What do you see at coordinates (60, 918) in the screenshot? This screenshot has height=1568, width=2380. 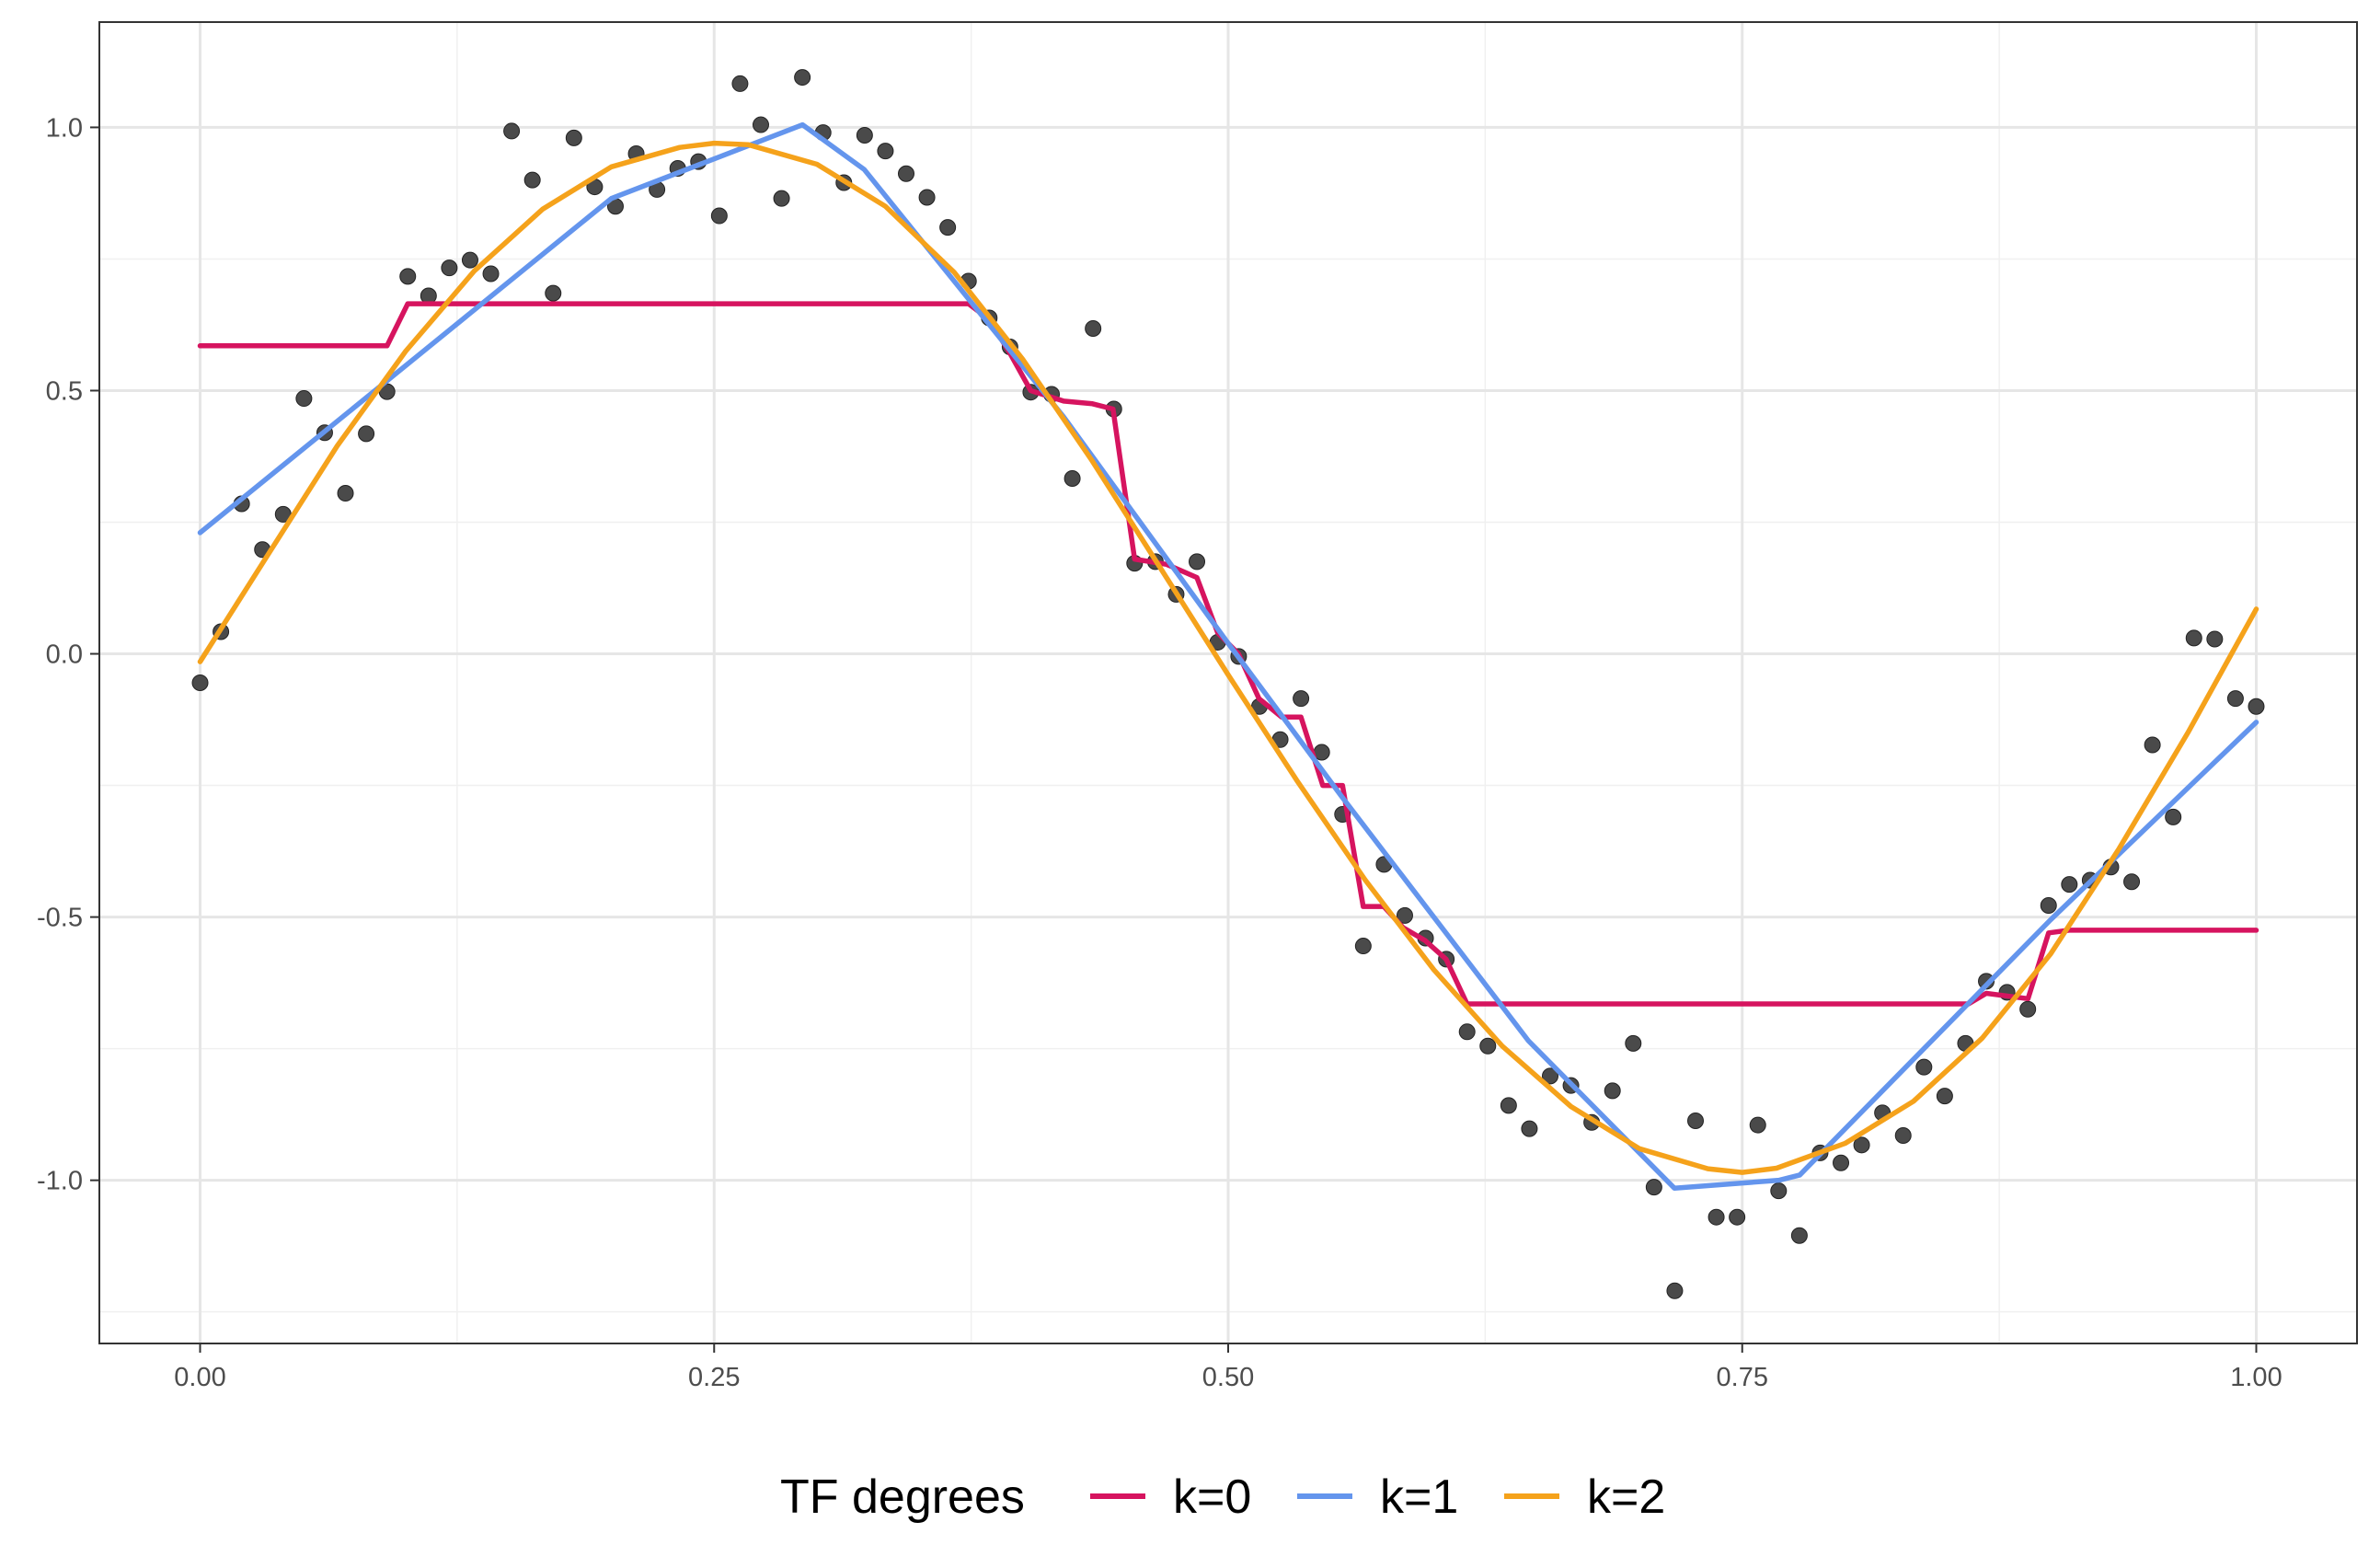 I see `y-tick-label: -0.5` at bounding box center [60, 918].